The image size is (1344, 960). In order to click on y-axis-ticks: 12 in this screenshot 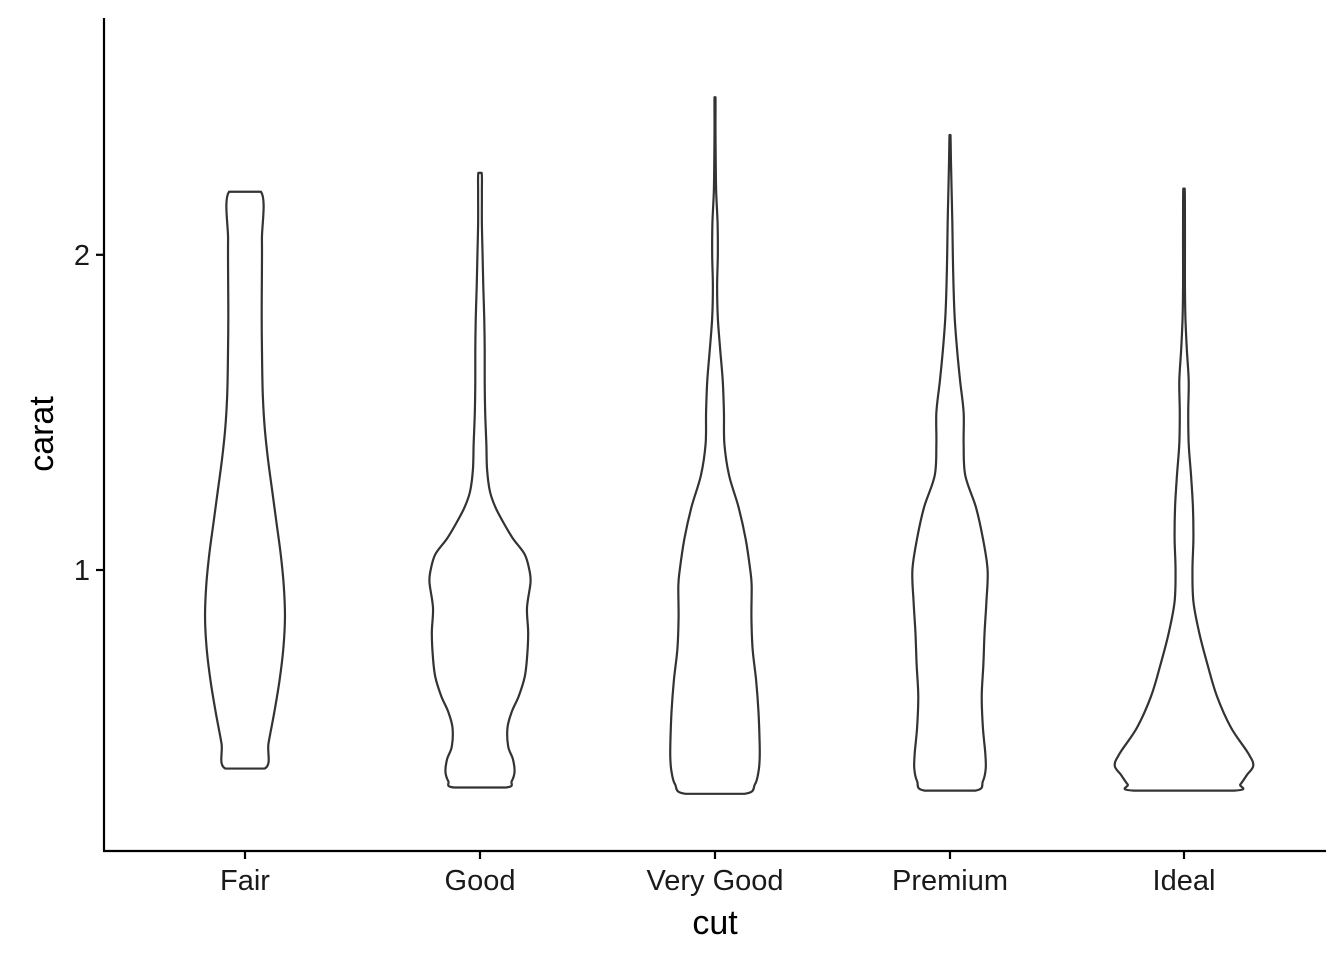, I will do `click(89, 413)`.